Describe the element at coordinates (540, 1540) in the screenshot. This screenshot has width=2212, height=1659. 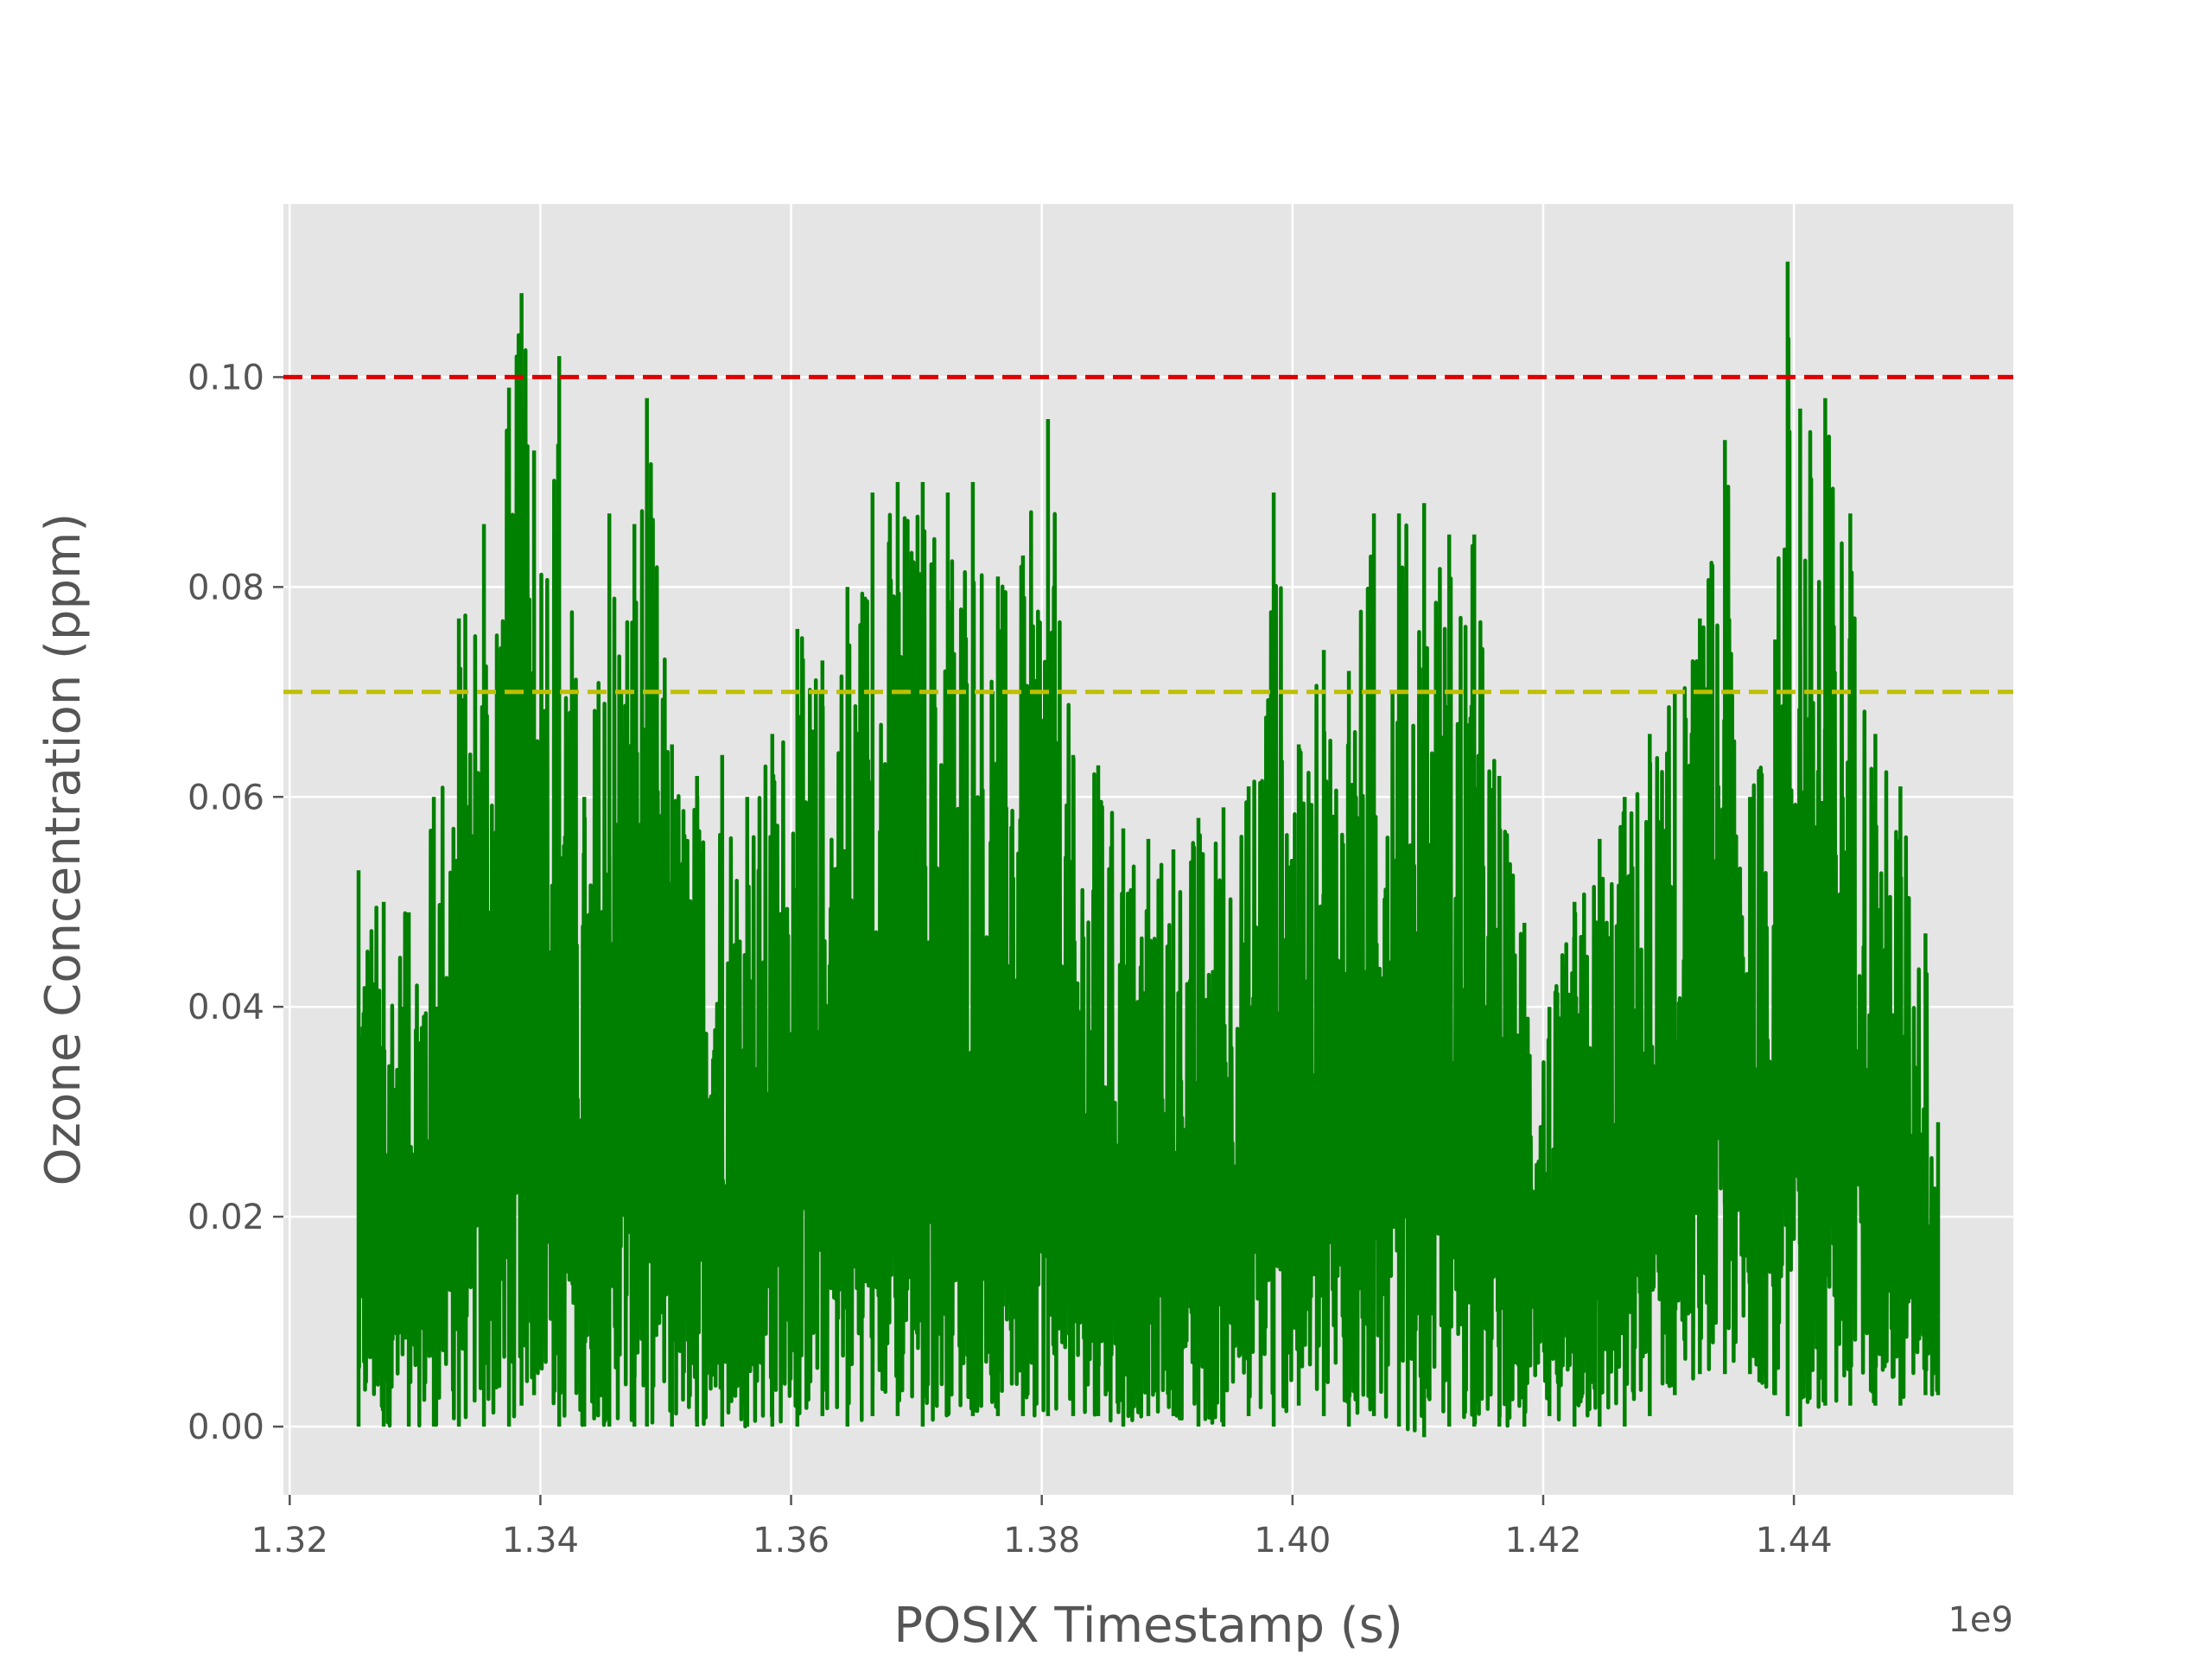
I see `x-tick-label: 1.34` at that location.